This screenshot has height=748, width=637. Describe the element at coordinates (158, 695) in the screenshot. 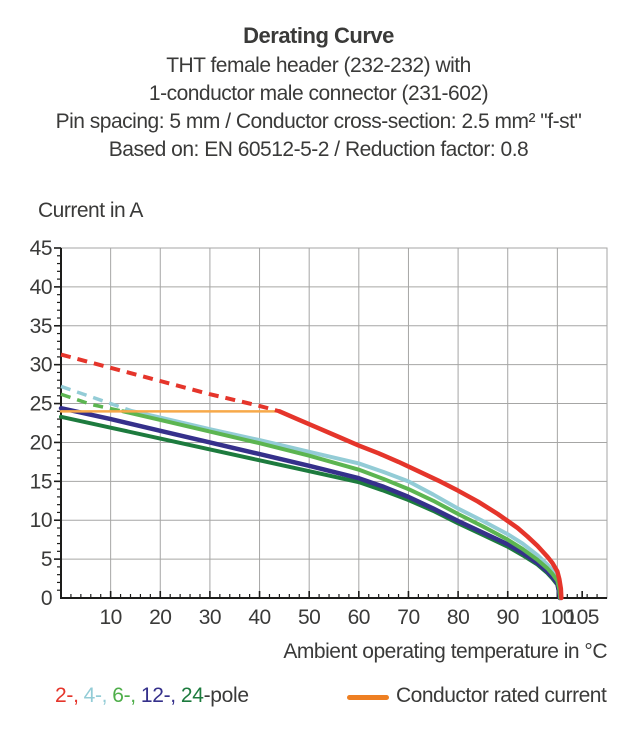

I see `pole-legend-item: 12-,` at that location.